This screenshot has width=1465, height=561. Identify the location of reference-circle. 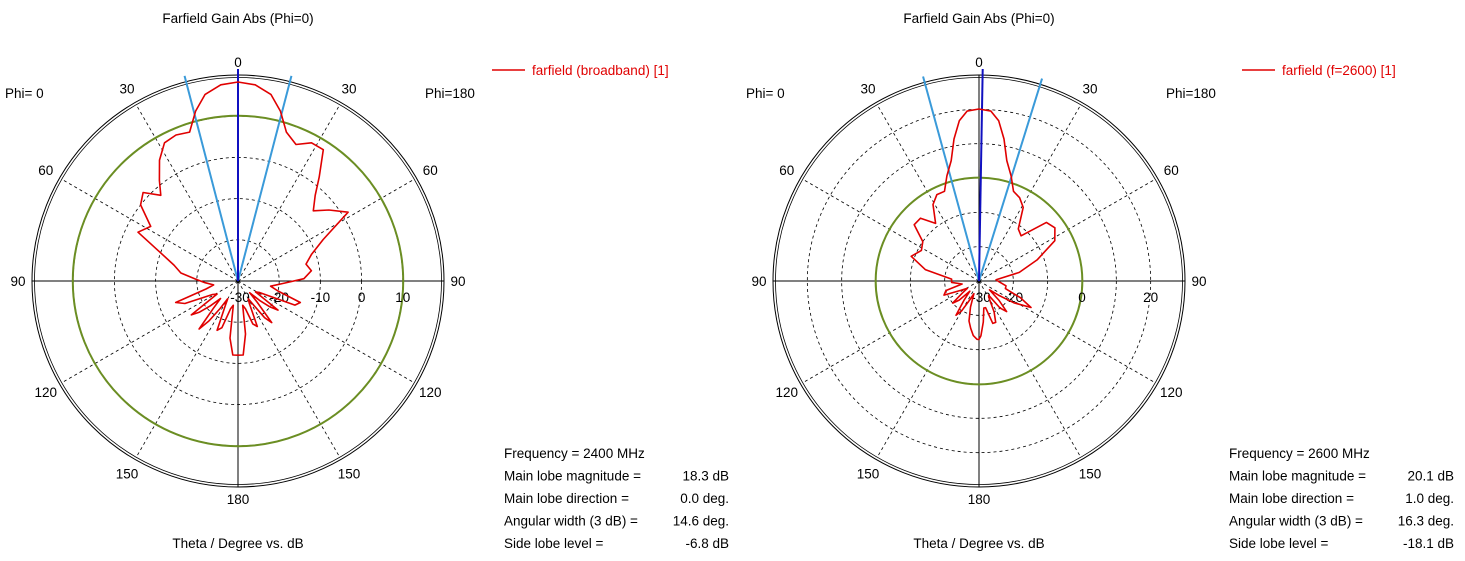
(979, 281).